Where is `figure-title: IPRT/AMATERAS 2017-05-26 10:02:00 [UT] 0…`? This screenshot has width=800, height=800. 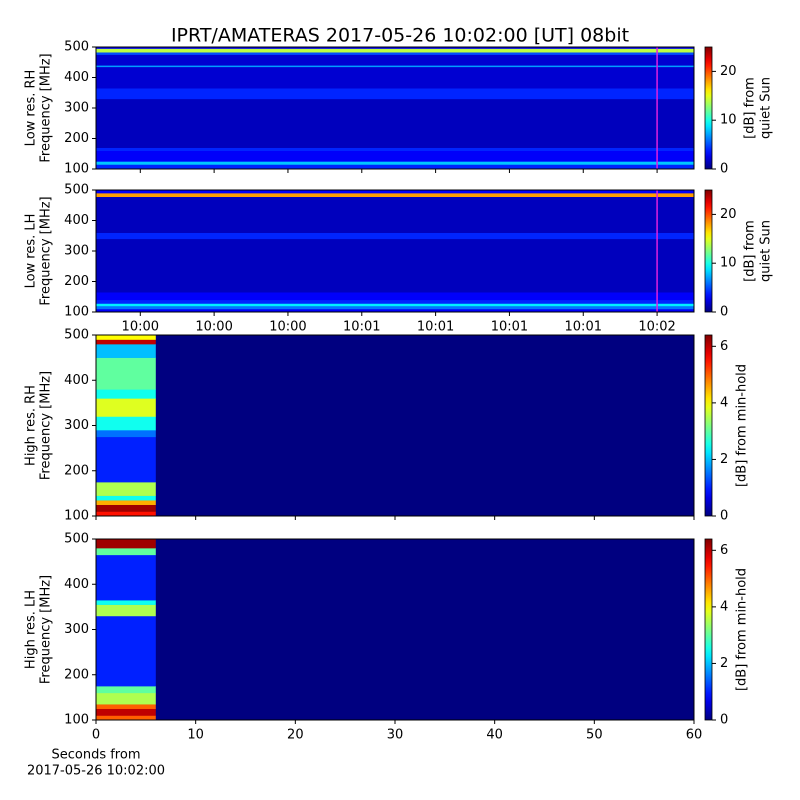 figure-title: IPRT/AMATERAS 2017-05-26 10:02:00 [UT] 0… is located at coordinates (400, 36).